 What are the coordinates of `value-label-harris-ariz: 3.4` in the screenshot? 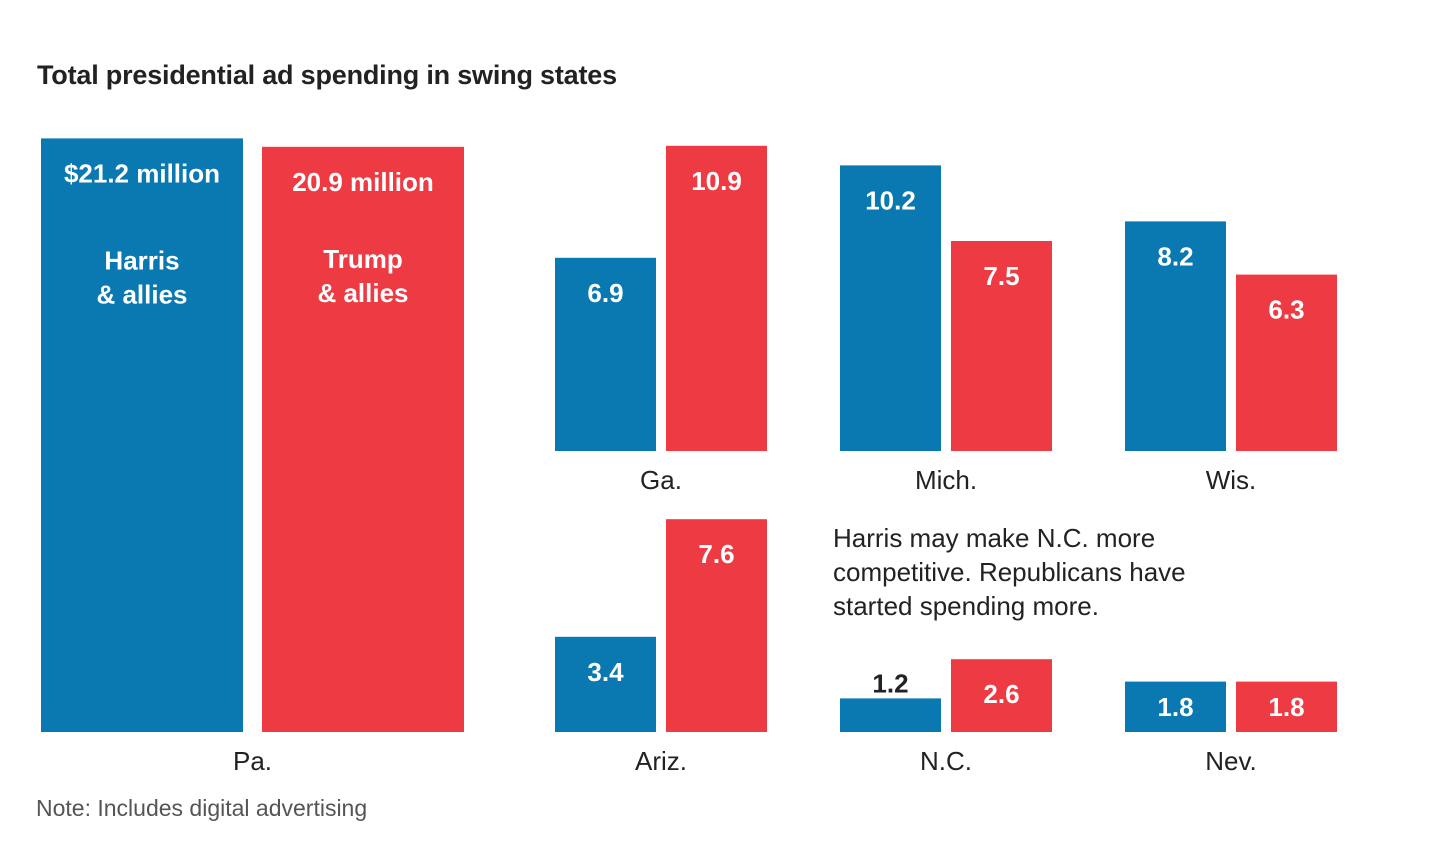 It's located at (605, 672).